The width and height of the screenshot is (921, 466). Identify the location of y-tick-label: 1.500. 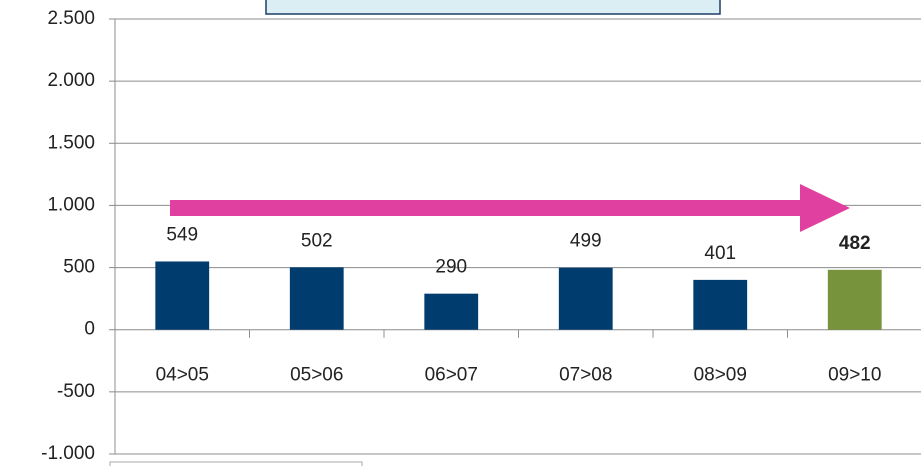
(71, 142).